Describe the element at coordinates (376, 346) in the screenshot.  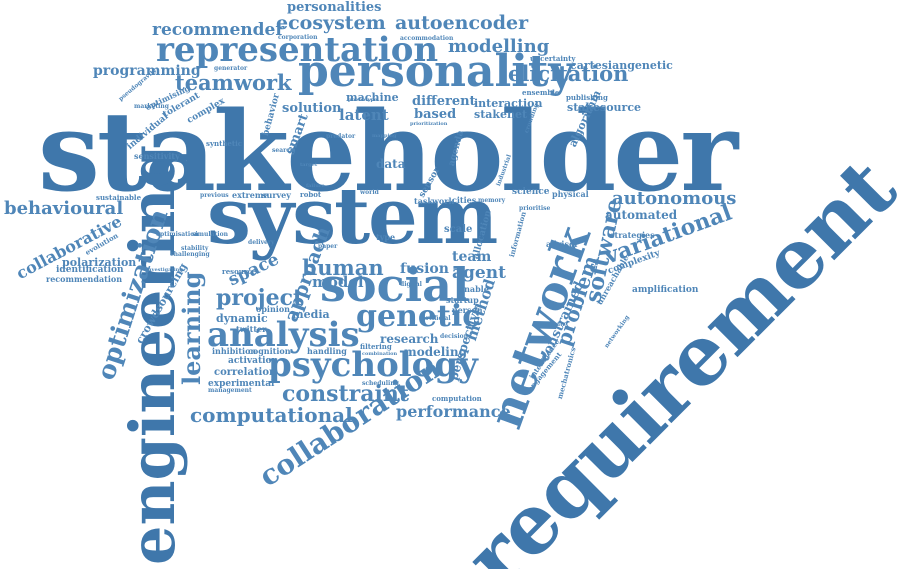
I see `word-filtering: filtering` at that location.